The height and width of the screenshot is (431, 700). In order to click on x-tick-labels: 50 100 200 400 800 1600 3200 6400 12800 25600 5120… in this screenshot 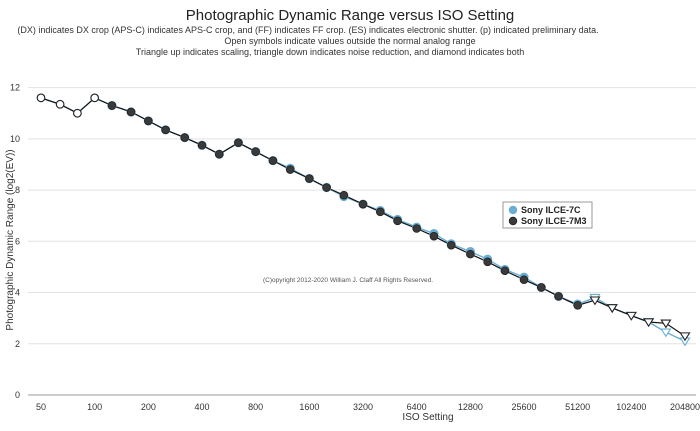, I will do `click(368, 407)`.